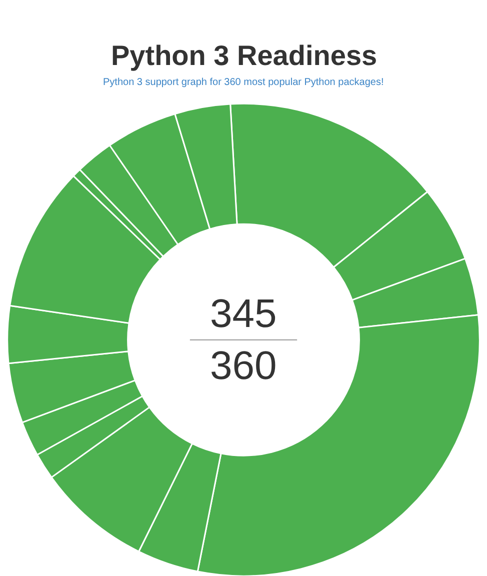 This screenshot has width=487, height=576. I want to click on chart-title: Python 3 Readiness, so click(244, 55).